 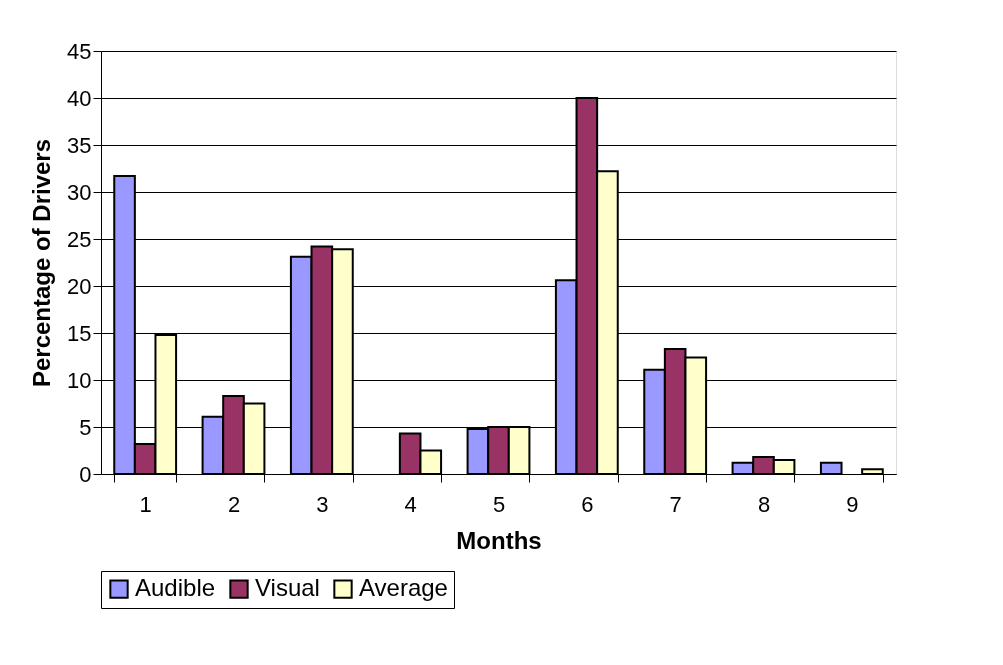 I want to click on y-axis-title: Percentage of Drivers, so click(x=42, y=263).